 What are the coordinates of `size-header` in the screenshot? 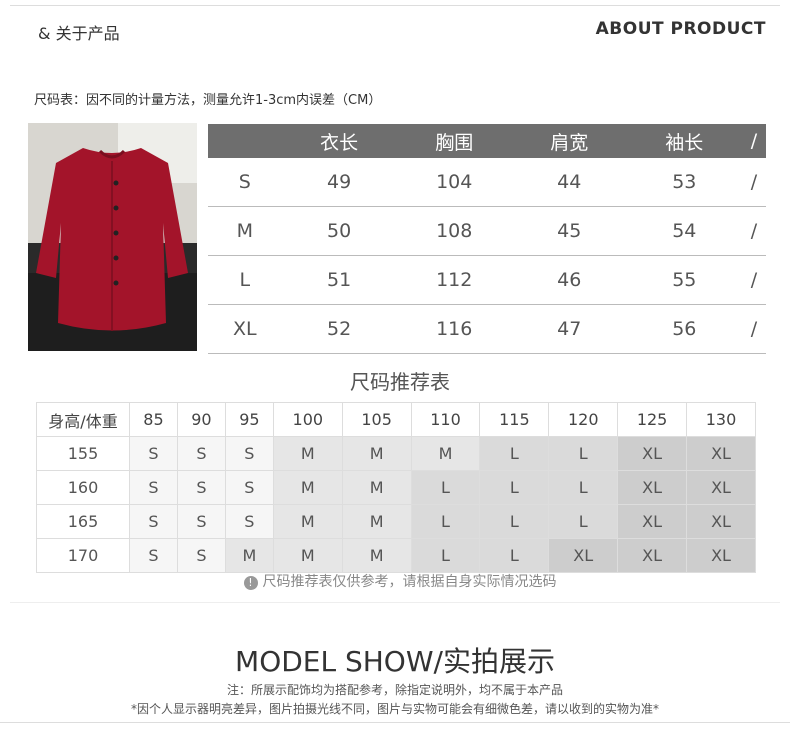 It's located at (245, 141).